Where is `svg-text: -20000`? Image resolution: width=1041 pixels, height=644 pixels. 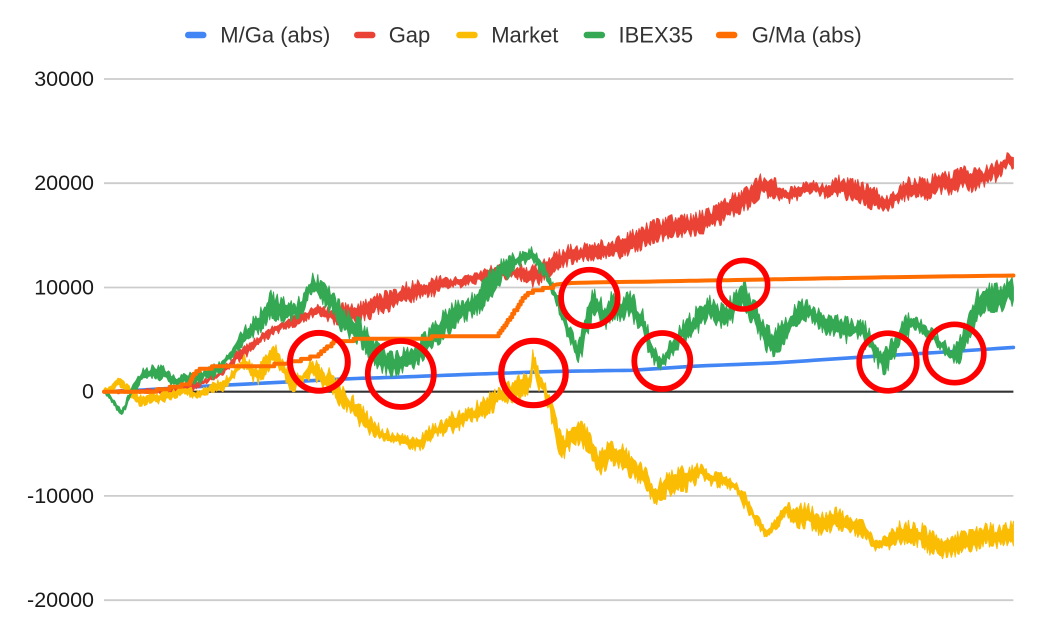 svg-text: -20000 is located at coordinates (60, 600).